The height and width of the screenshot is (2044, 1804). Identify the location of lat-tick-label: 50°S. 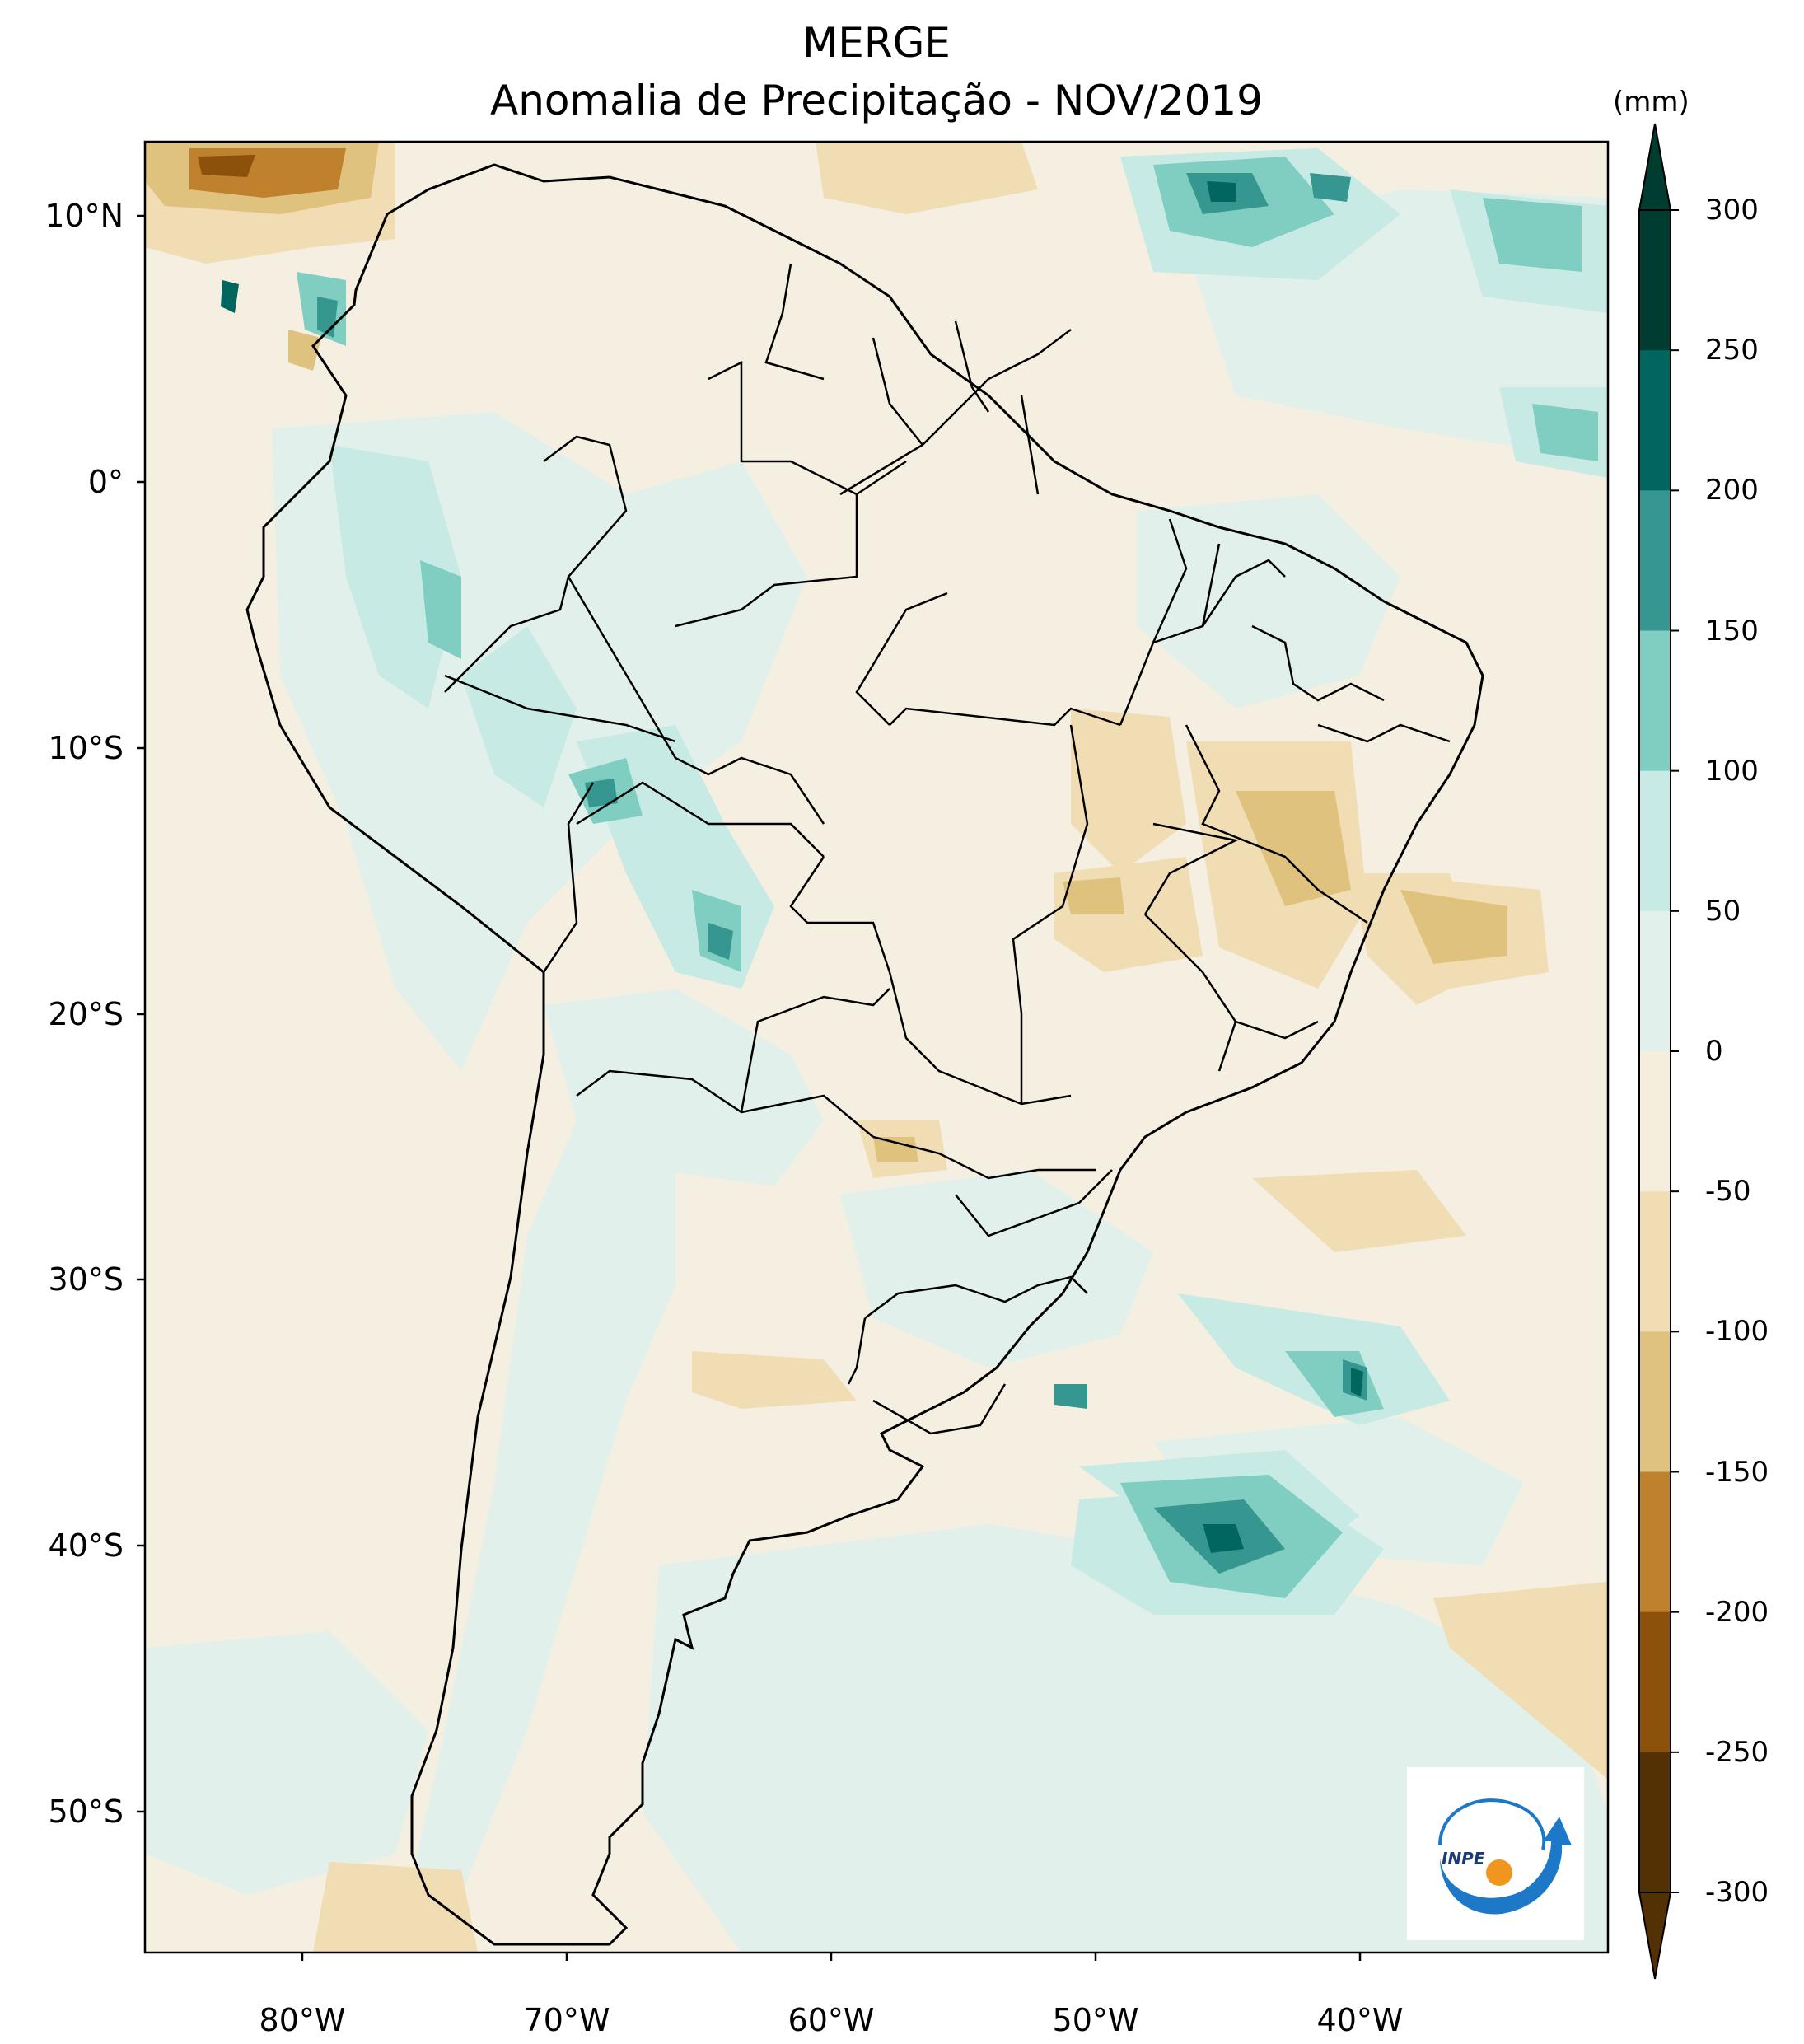
(86, 1812).